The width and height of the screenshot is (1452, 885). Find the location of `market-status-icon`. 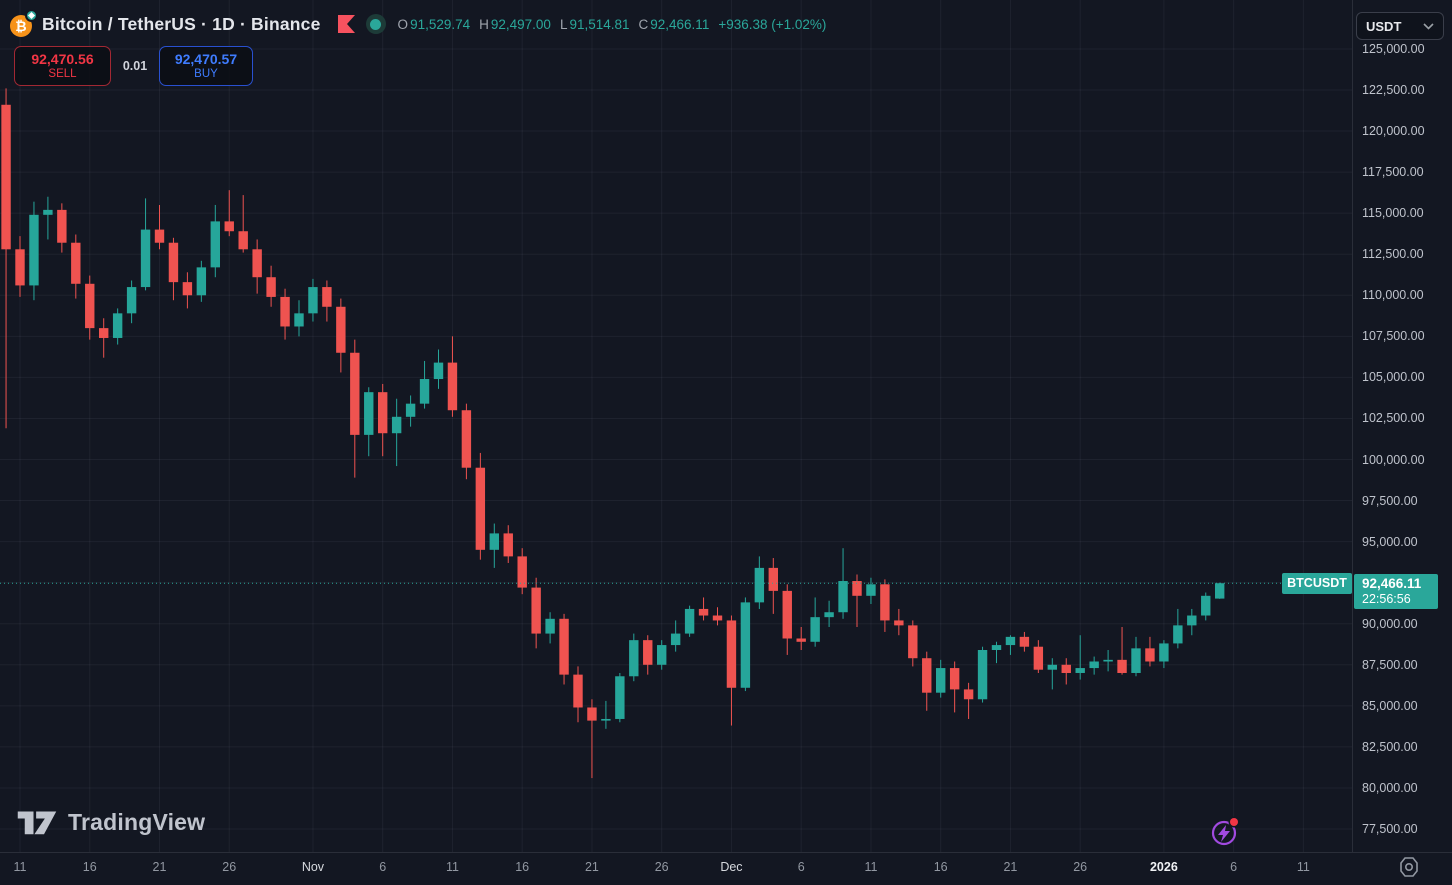

market-status-icon is located at coordinates (375, 24).